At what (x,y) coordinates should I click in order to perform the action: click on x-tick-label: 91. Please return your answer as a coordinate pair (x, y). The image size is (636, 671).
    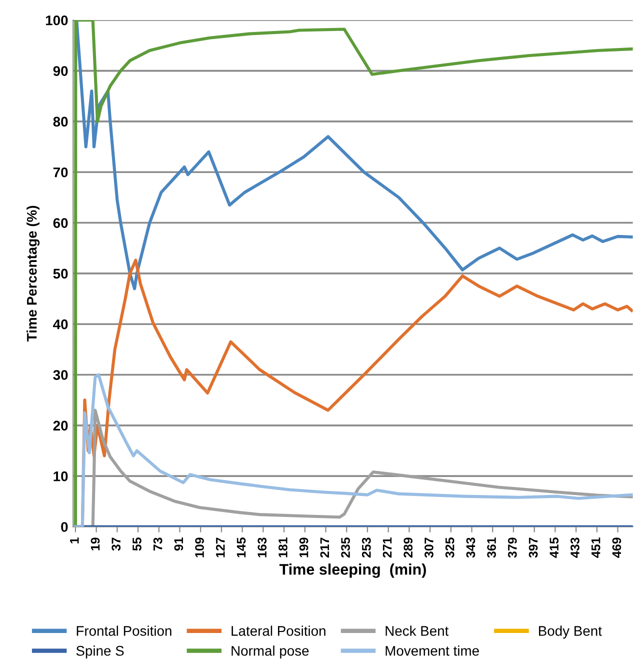
    Looking at the image, I should click on (179, 544).